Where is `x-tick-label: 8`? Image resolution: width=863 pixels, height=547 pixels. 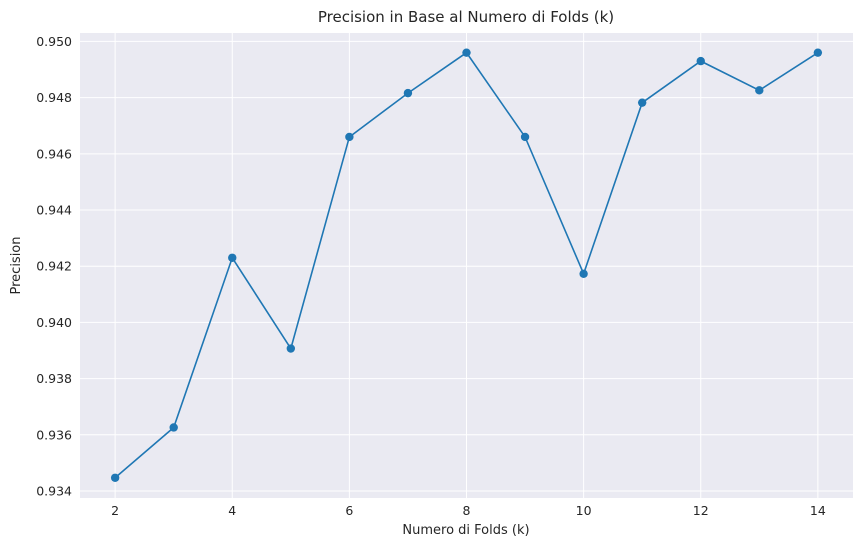
x-tick-label: 8 is located at coordinates (467, 510).